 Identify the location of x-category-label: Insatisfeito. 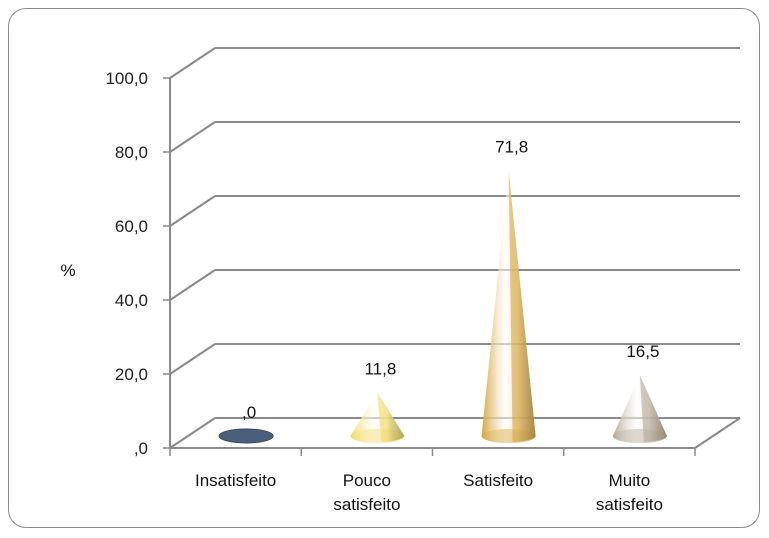
(235, 480).